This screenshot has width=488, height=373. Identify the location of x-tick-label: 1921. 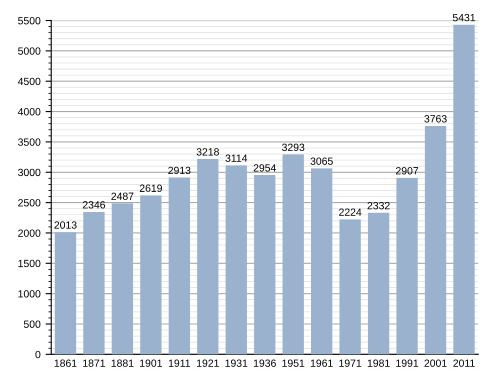
(208, 363).